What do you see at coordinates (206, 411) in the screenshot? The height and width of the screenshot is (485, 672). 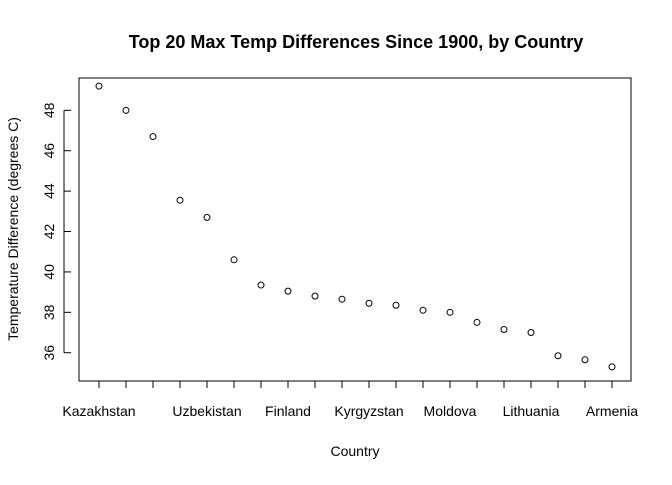 I see `x-tick-label: Uzbekistan` at bounding box center [206, 411].